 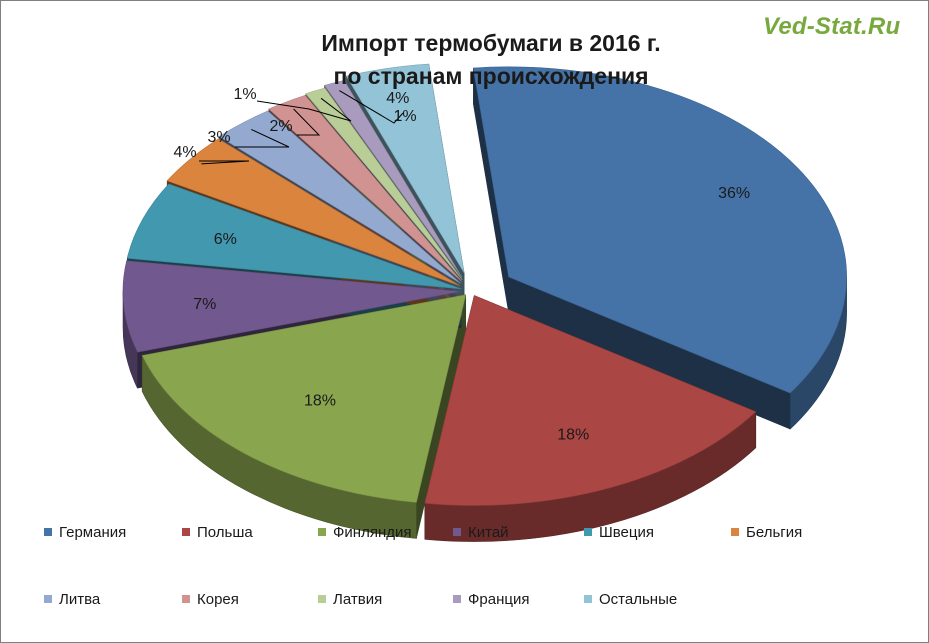 I want to click on legend-item: Польша, so click(x=217, y=532).